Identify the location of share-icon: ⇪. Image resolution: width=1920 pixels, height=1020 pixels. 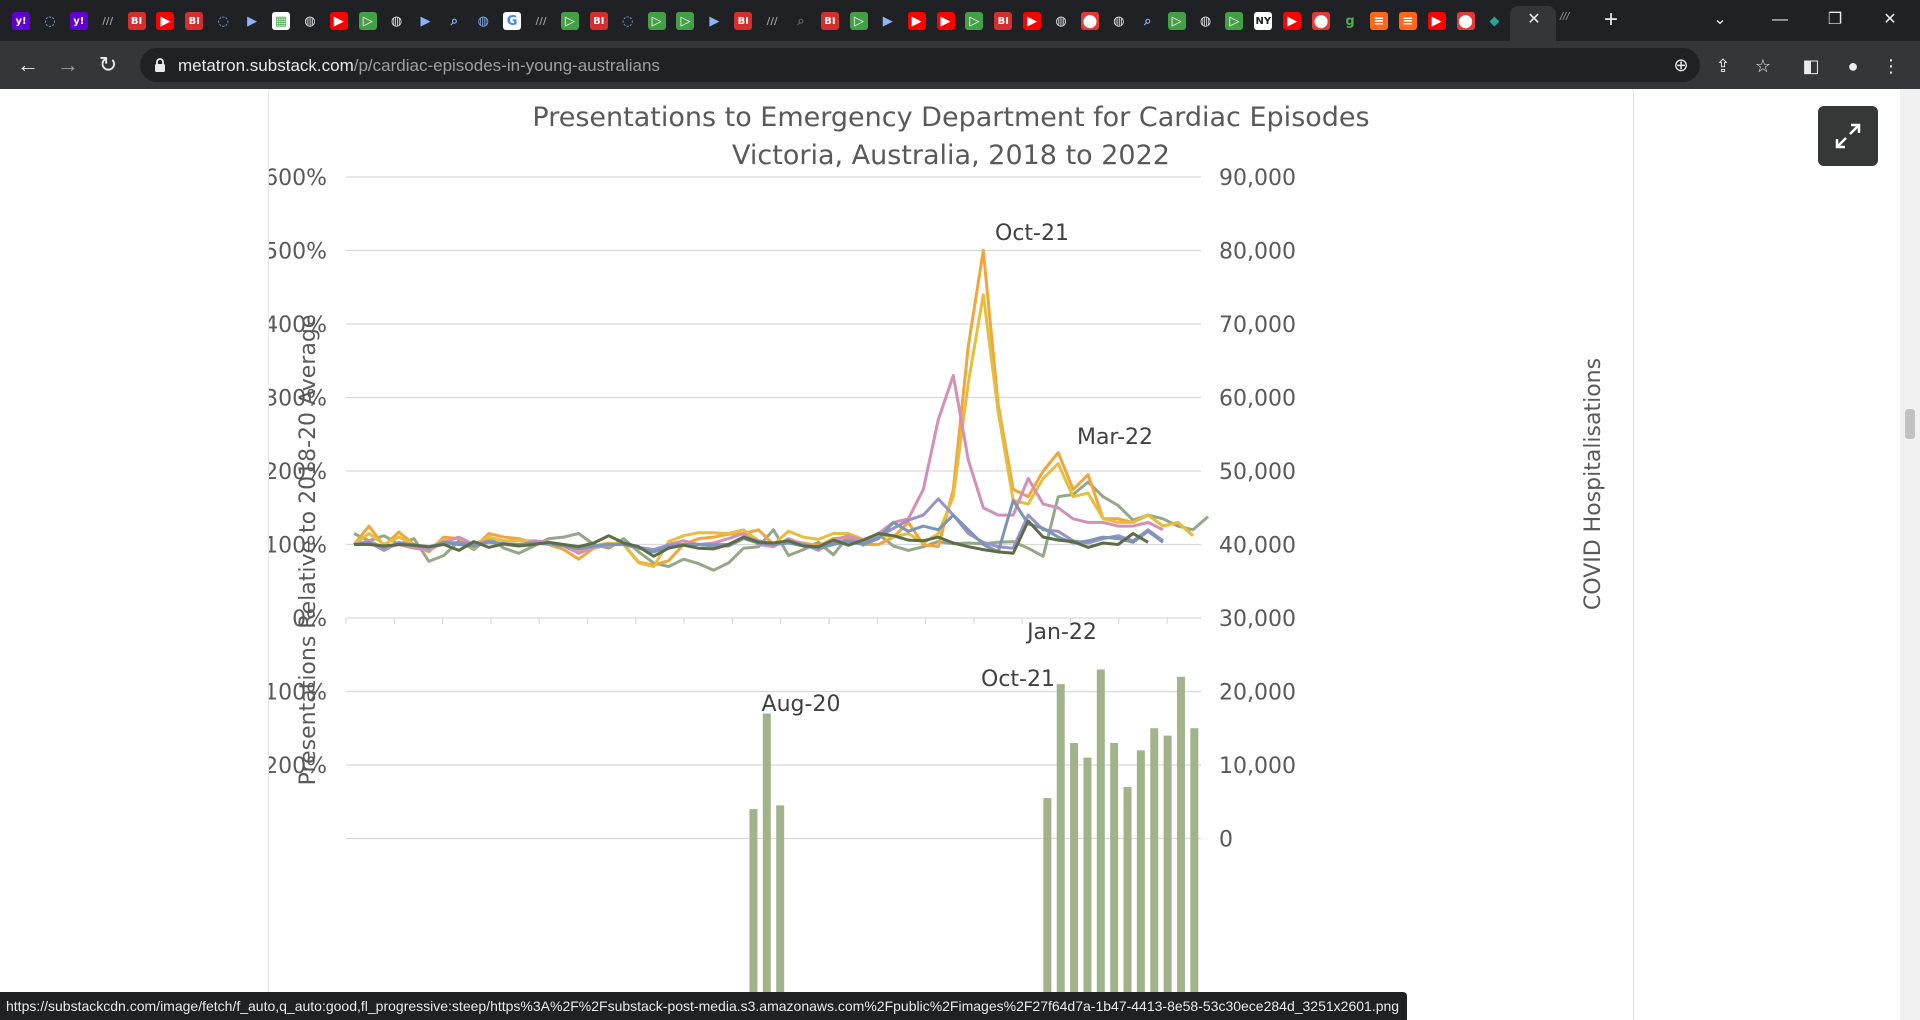
(1723, 66).